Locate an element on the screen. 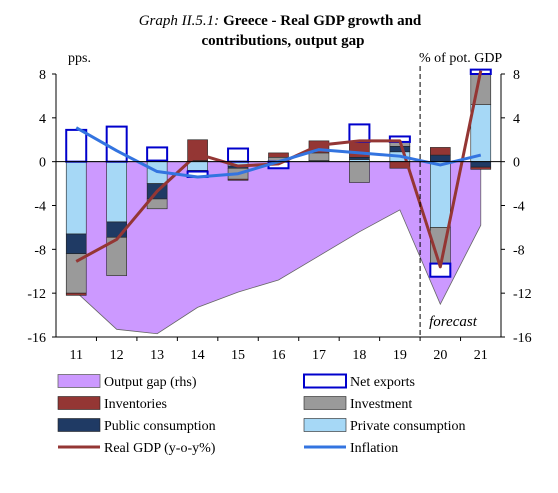 The image size is (558, 493). x-tick-label-13: 13 is located at coordinates (157, 355).